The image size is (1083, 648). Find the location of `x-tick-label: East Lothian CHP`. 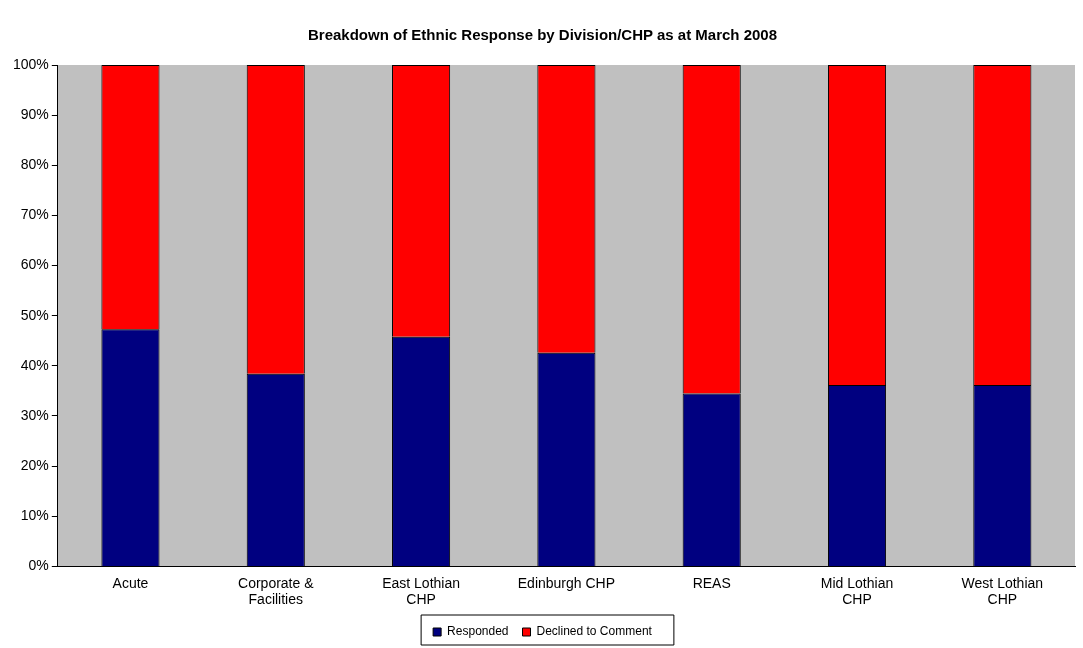

x-tick-label: East Lothian CHP is located at coordinates (421, 591).